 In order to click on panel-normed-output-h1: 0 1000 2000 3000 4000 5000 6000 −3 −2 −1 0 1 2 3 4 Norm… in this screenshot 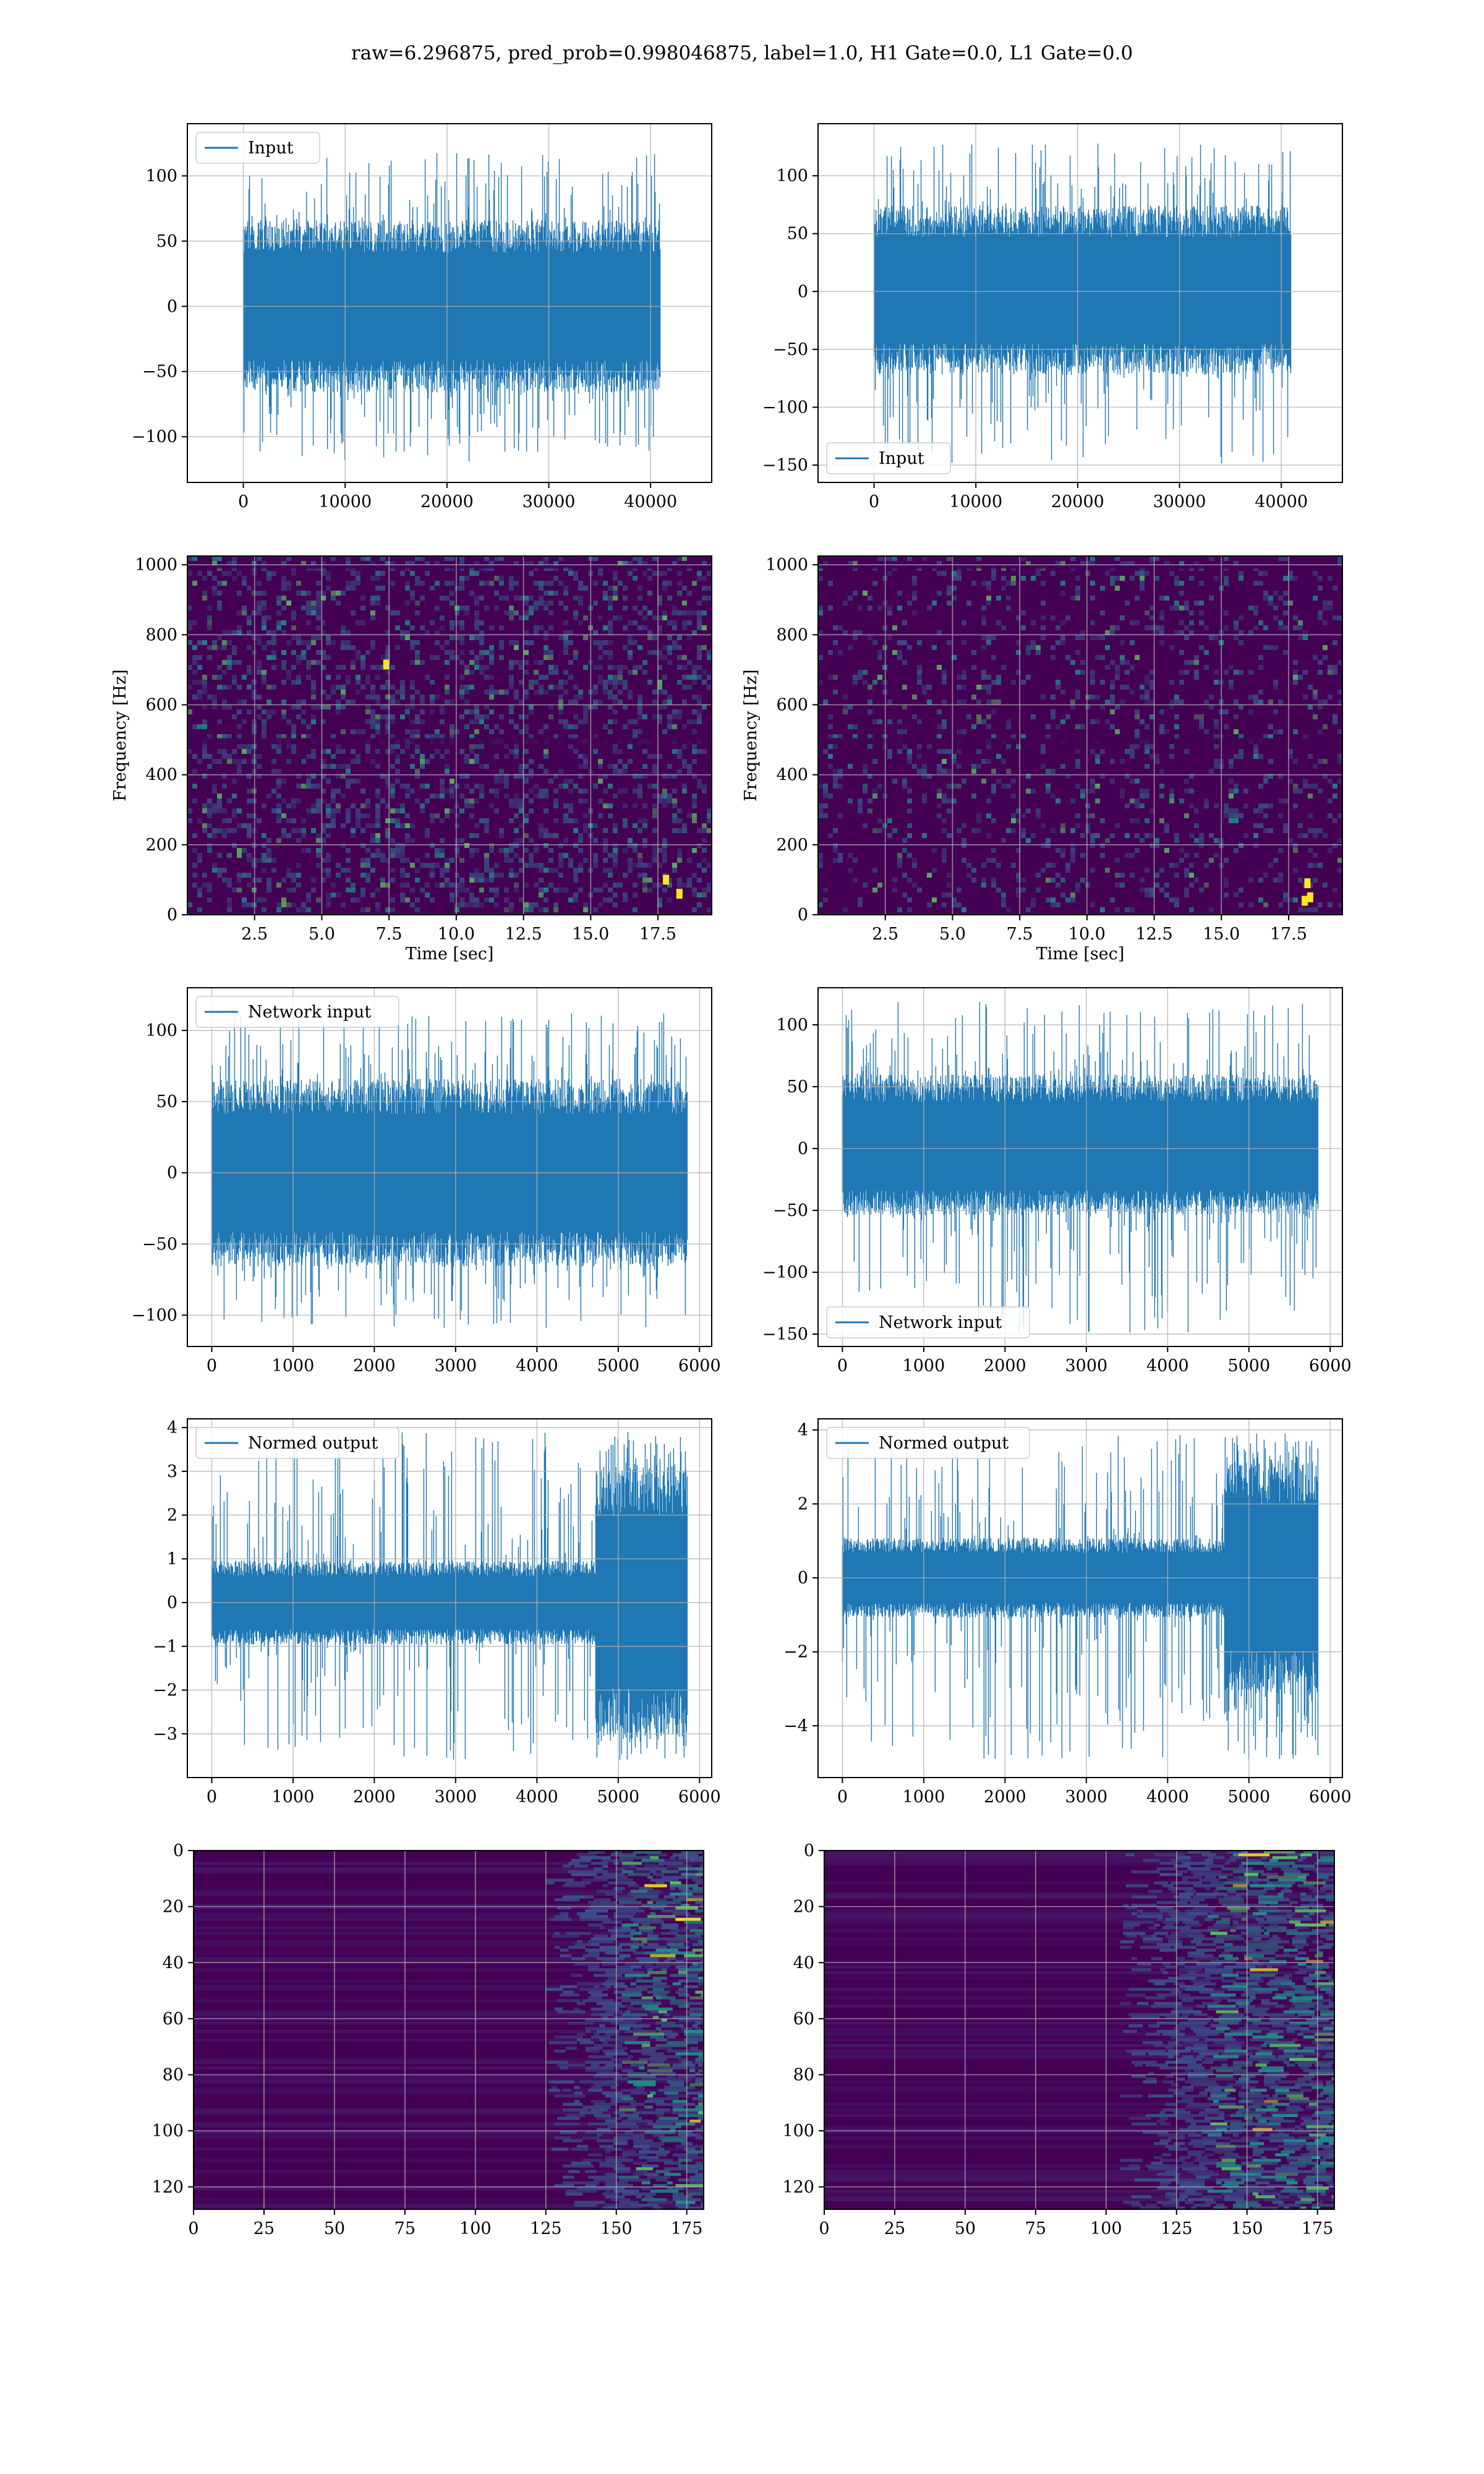, I will do `click(437, 1612)`.